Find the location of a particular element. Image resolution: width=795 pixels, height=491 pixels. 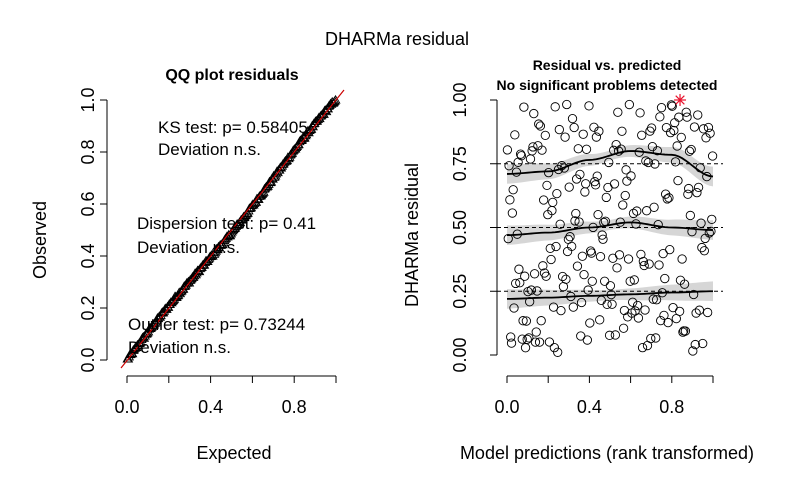

rp-xlabel: Model predictions (rank transformed) is located at coordinates (607, 453).